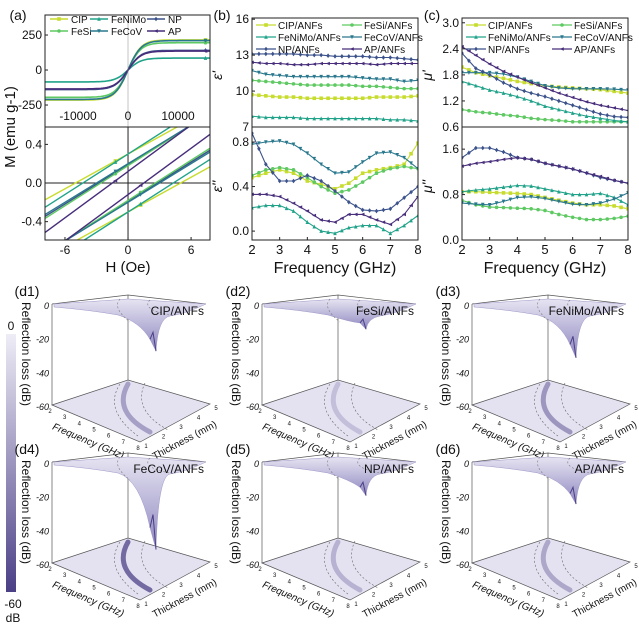 The image size is (639, 644). I want to click on z-tick-label: -40, so click(252, 373).